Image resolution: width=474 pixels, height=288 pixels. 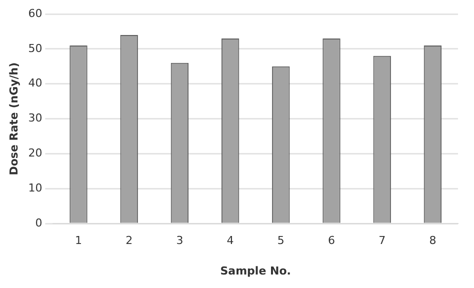 I want to click on x-tick-label: 5, so click(x=280, y=241).